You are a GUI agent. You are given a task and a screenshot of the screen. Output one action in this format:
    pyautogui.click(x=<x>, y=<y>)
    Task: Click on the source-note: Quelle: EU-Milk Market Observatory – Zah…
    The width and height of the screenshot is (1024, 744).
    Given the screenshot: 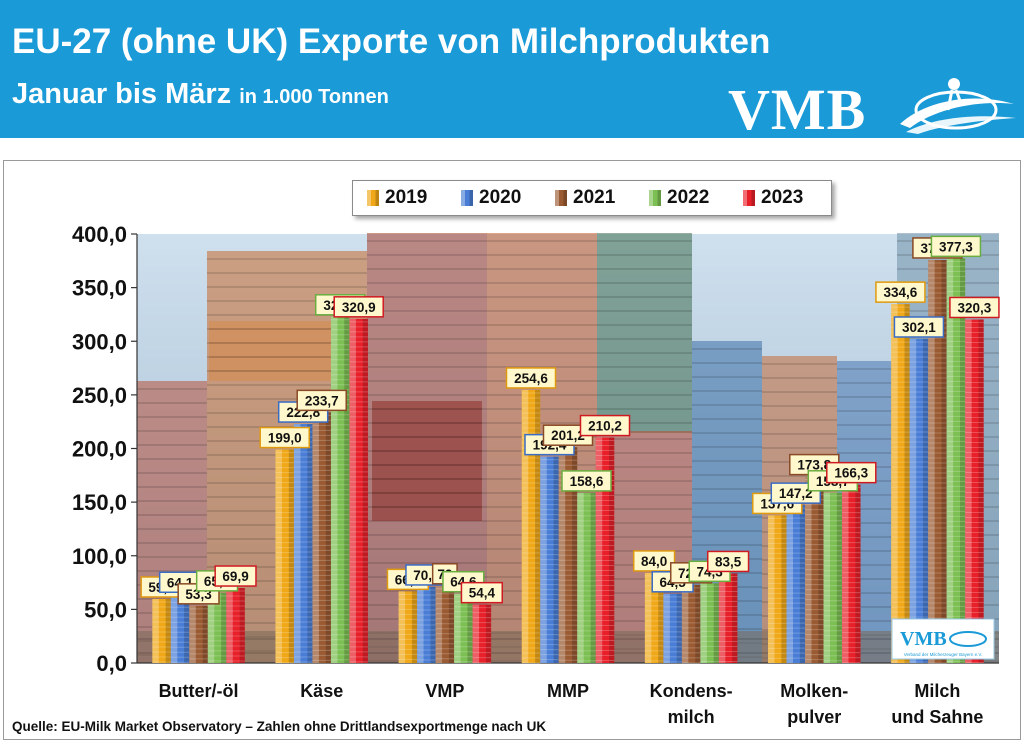 What is the action you would take?
    pyautogui.click(x=279, y=726)
    